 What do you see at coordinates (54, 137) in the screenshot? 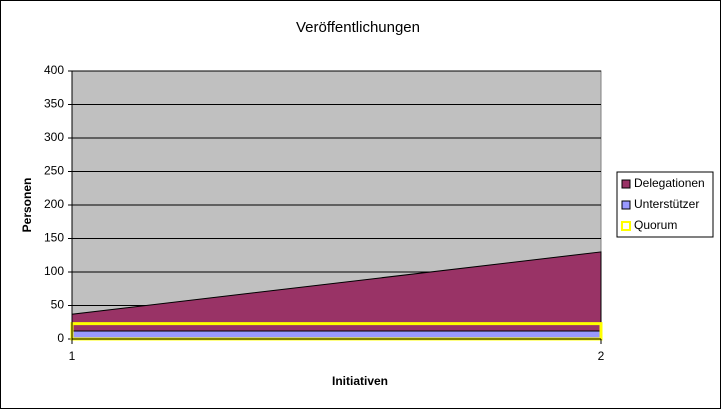
I see `y-tick-label: 300` at bounding box center [54, 137].